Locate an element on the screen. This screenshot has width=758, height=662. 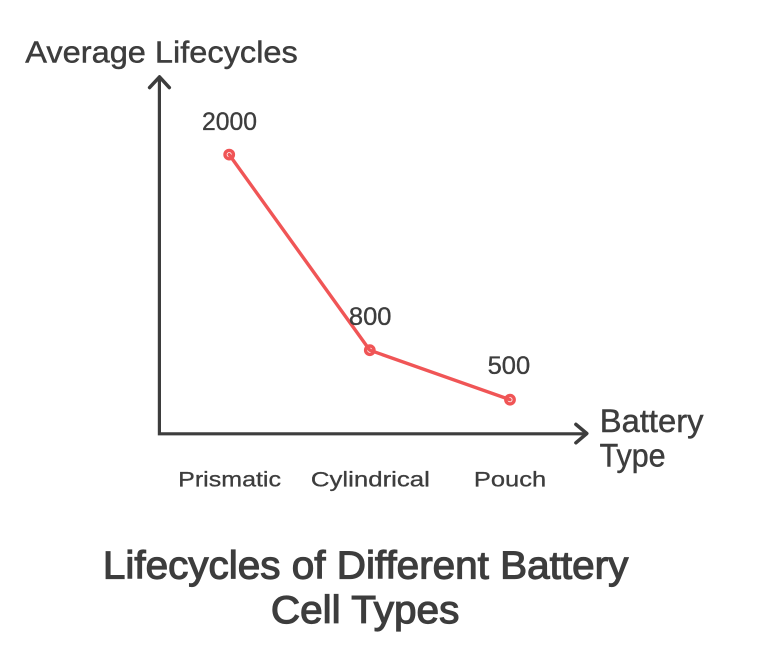
svg-text: 2000 is located at coordinates (229, 122).